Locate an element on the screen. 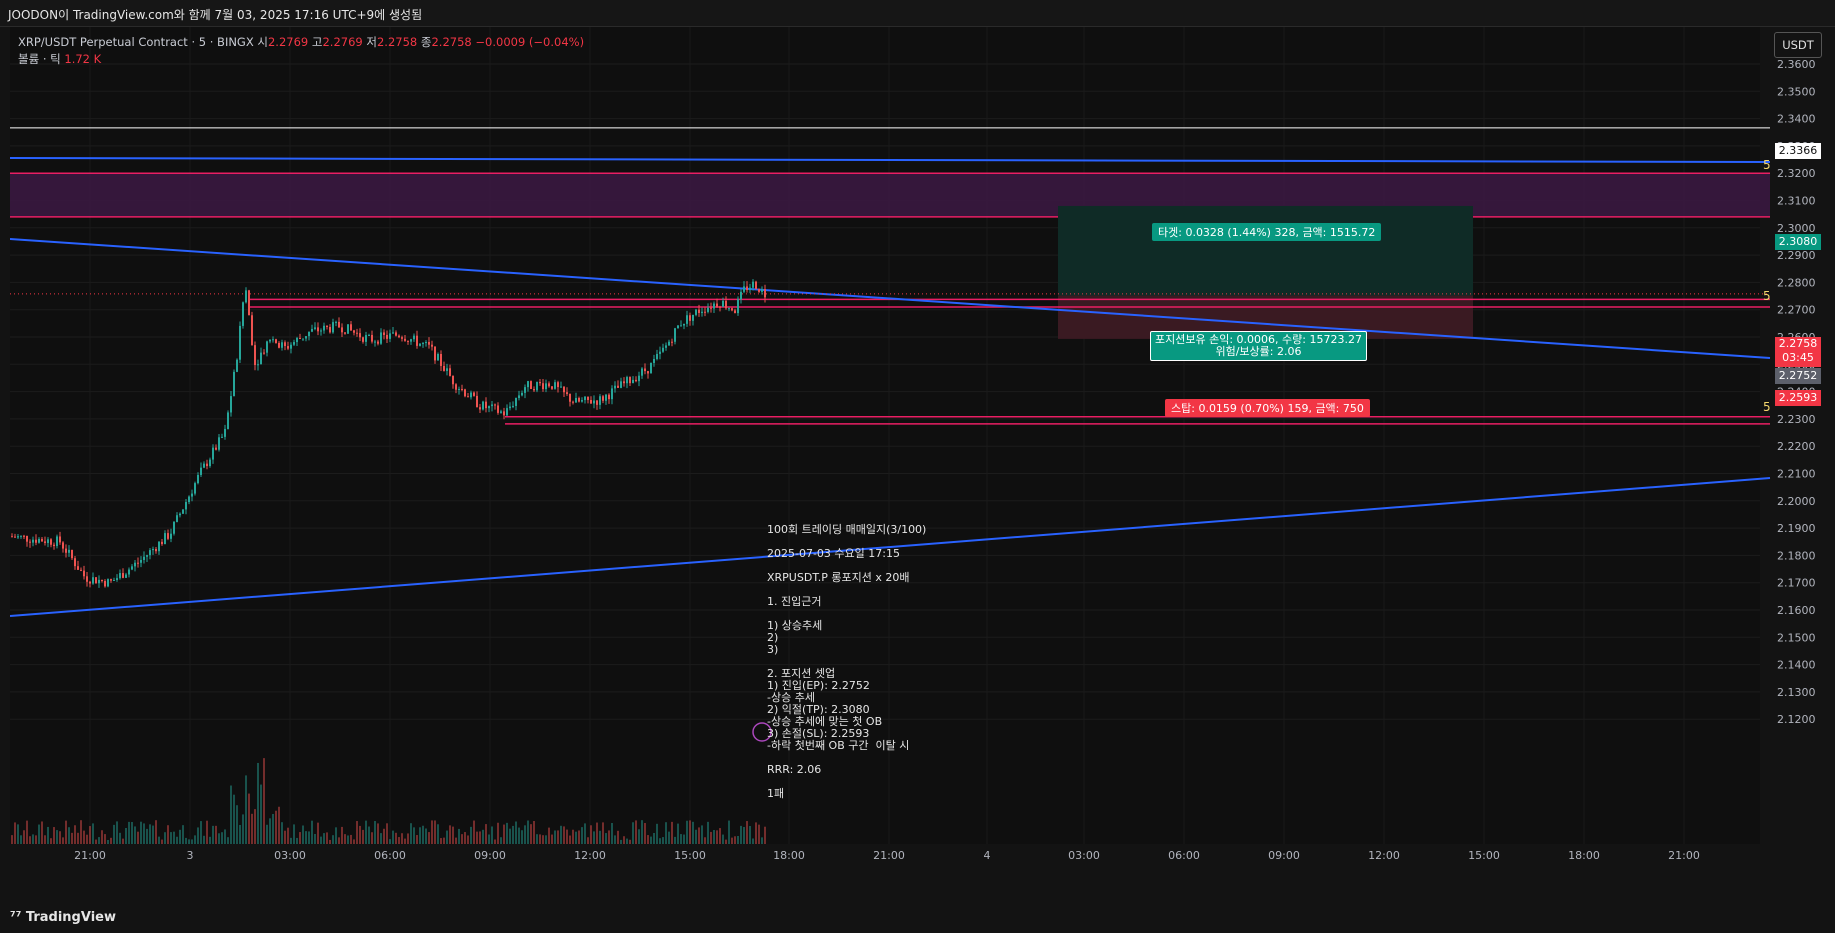 This screenshot has height=933, width=1835. target-zone is located at coordinates (1265, 250).